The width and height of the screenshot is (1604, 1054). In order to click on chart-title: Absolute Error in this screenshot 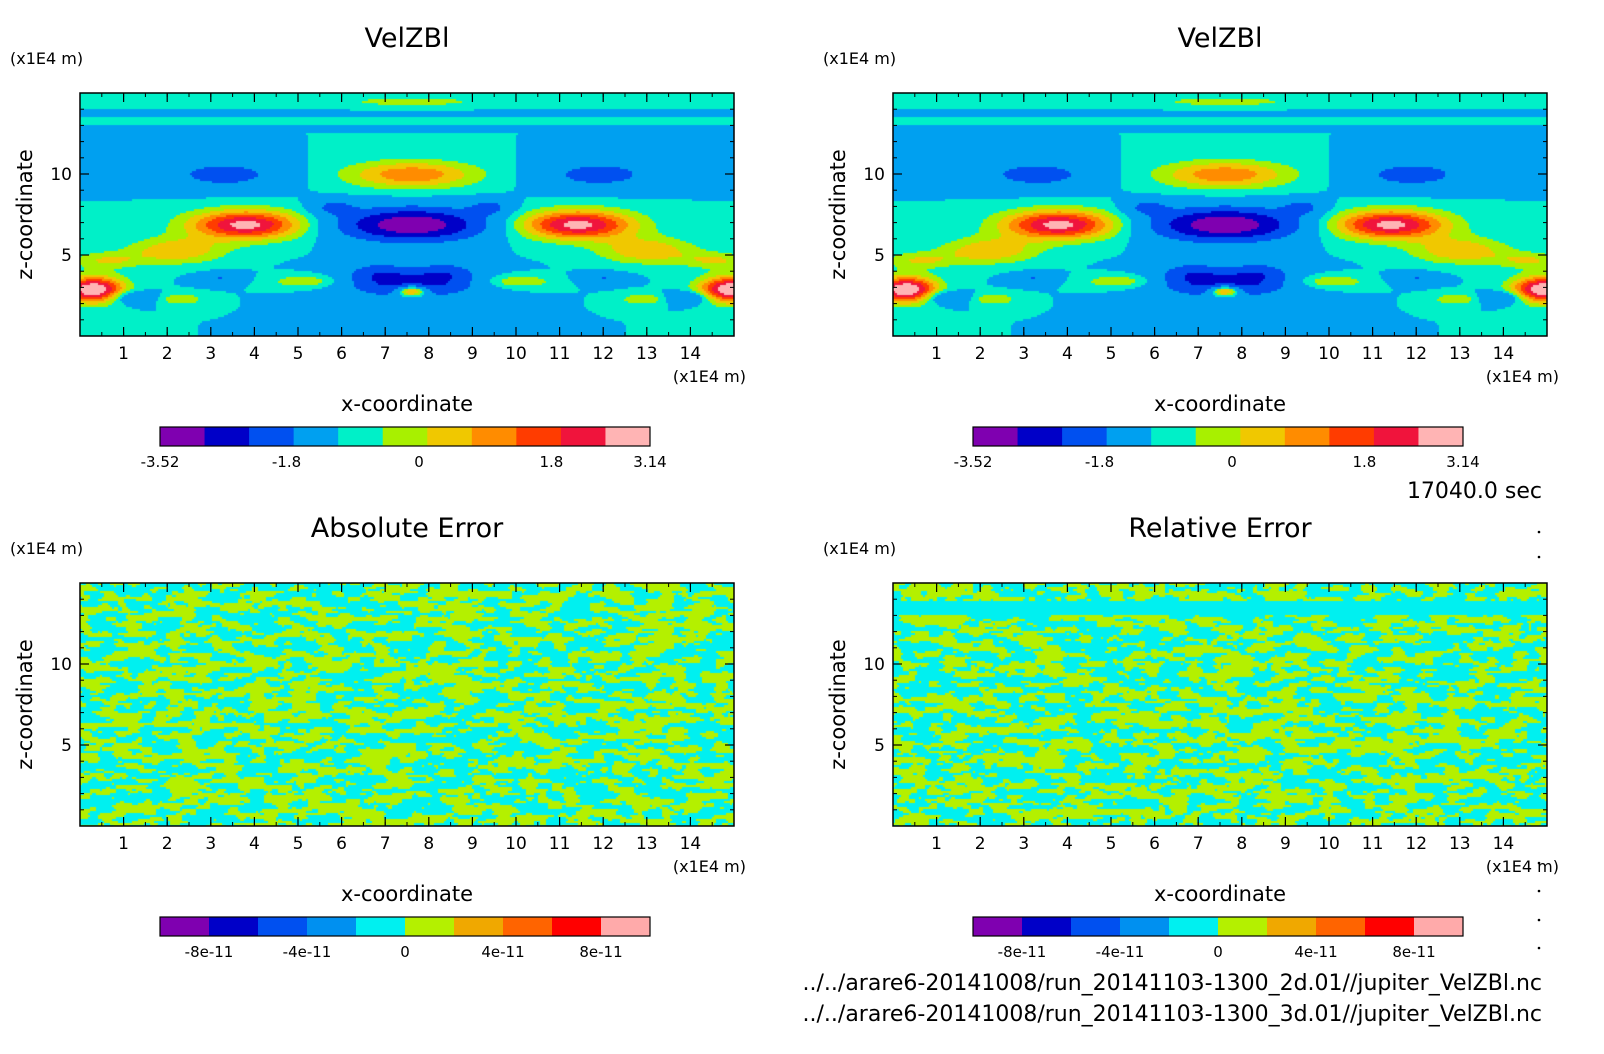, I will do `click(407, 528)`.